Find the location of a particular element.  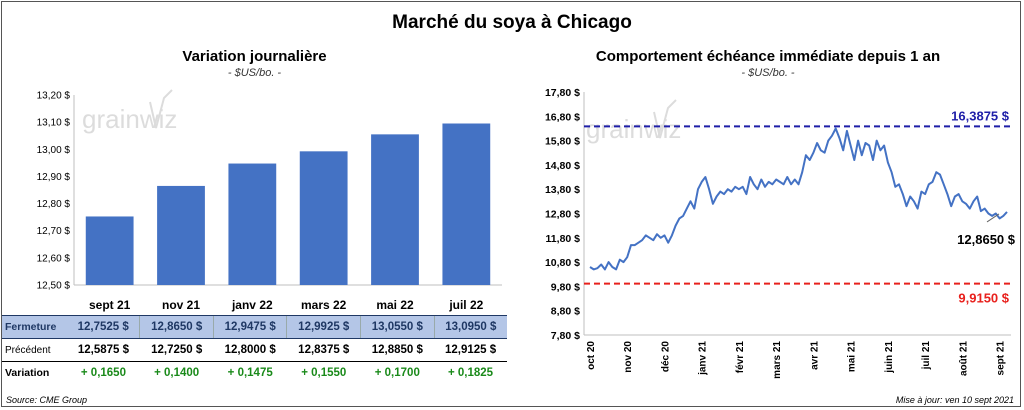

quotes-row-label: Fermeture is located at coordinates (34, 327).